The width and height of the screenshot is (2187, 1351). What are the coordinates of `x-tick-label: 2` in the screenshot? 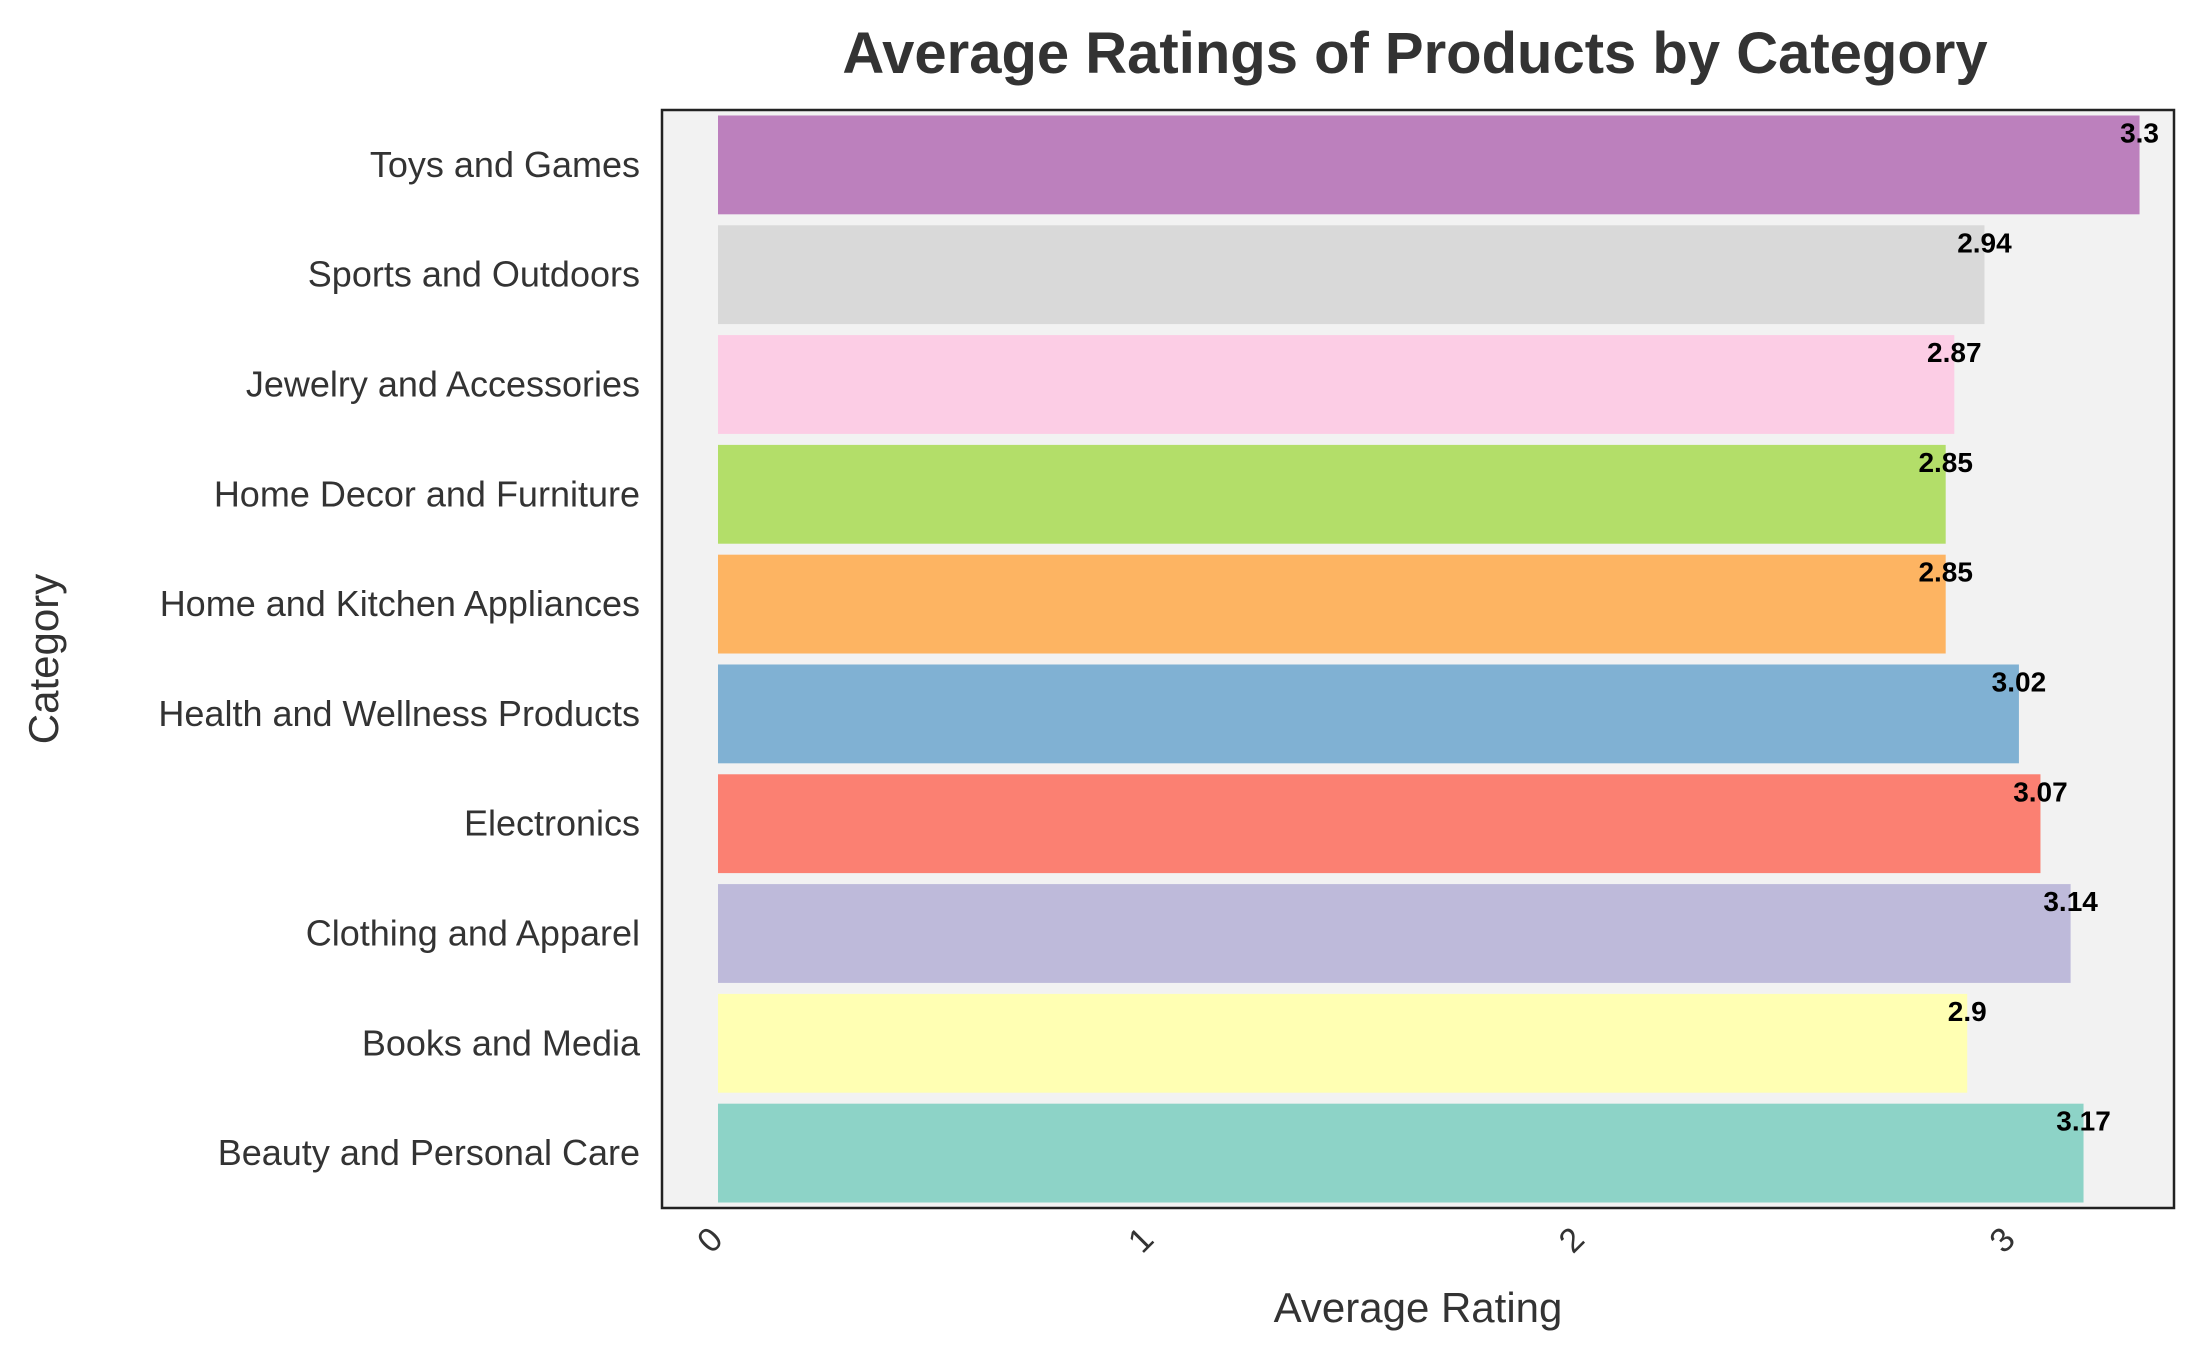 It's located at (1572, 1240).